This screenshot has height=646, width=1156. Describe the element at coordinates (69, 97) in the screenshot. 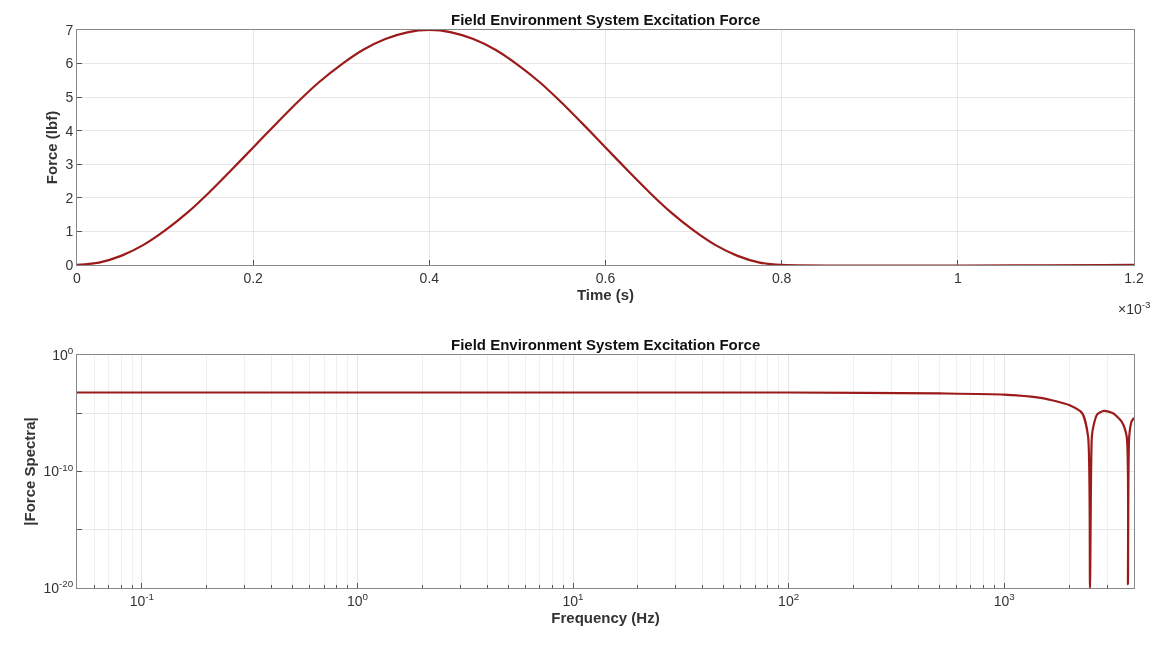

I see `y-tick-label: 5` at that location.